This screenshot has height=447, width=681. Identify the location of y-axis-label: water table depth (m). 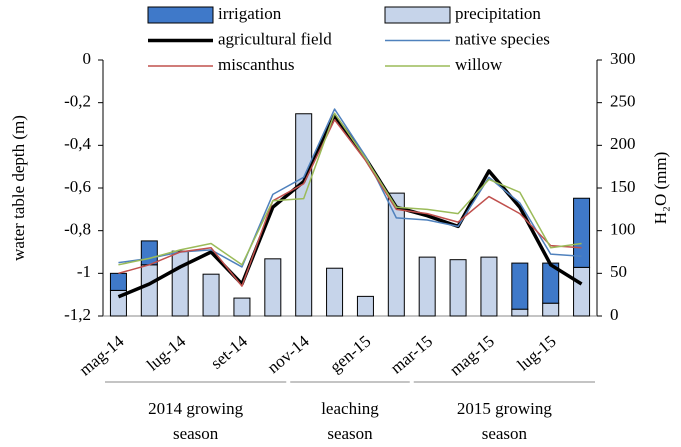
(18, 188).